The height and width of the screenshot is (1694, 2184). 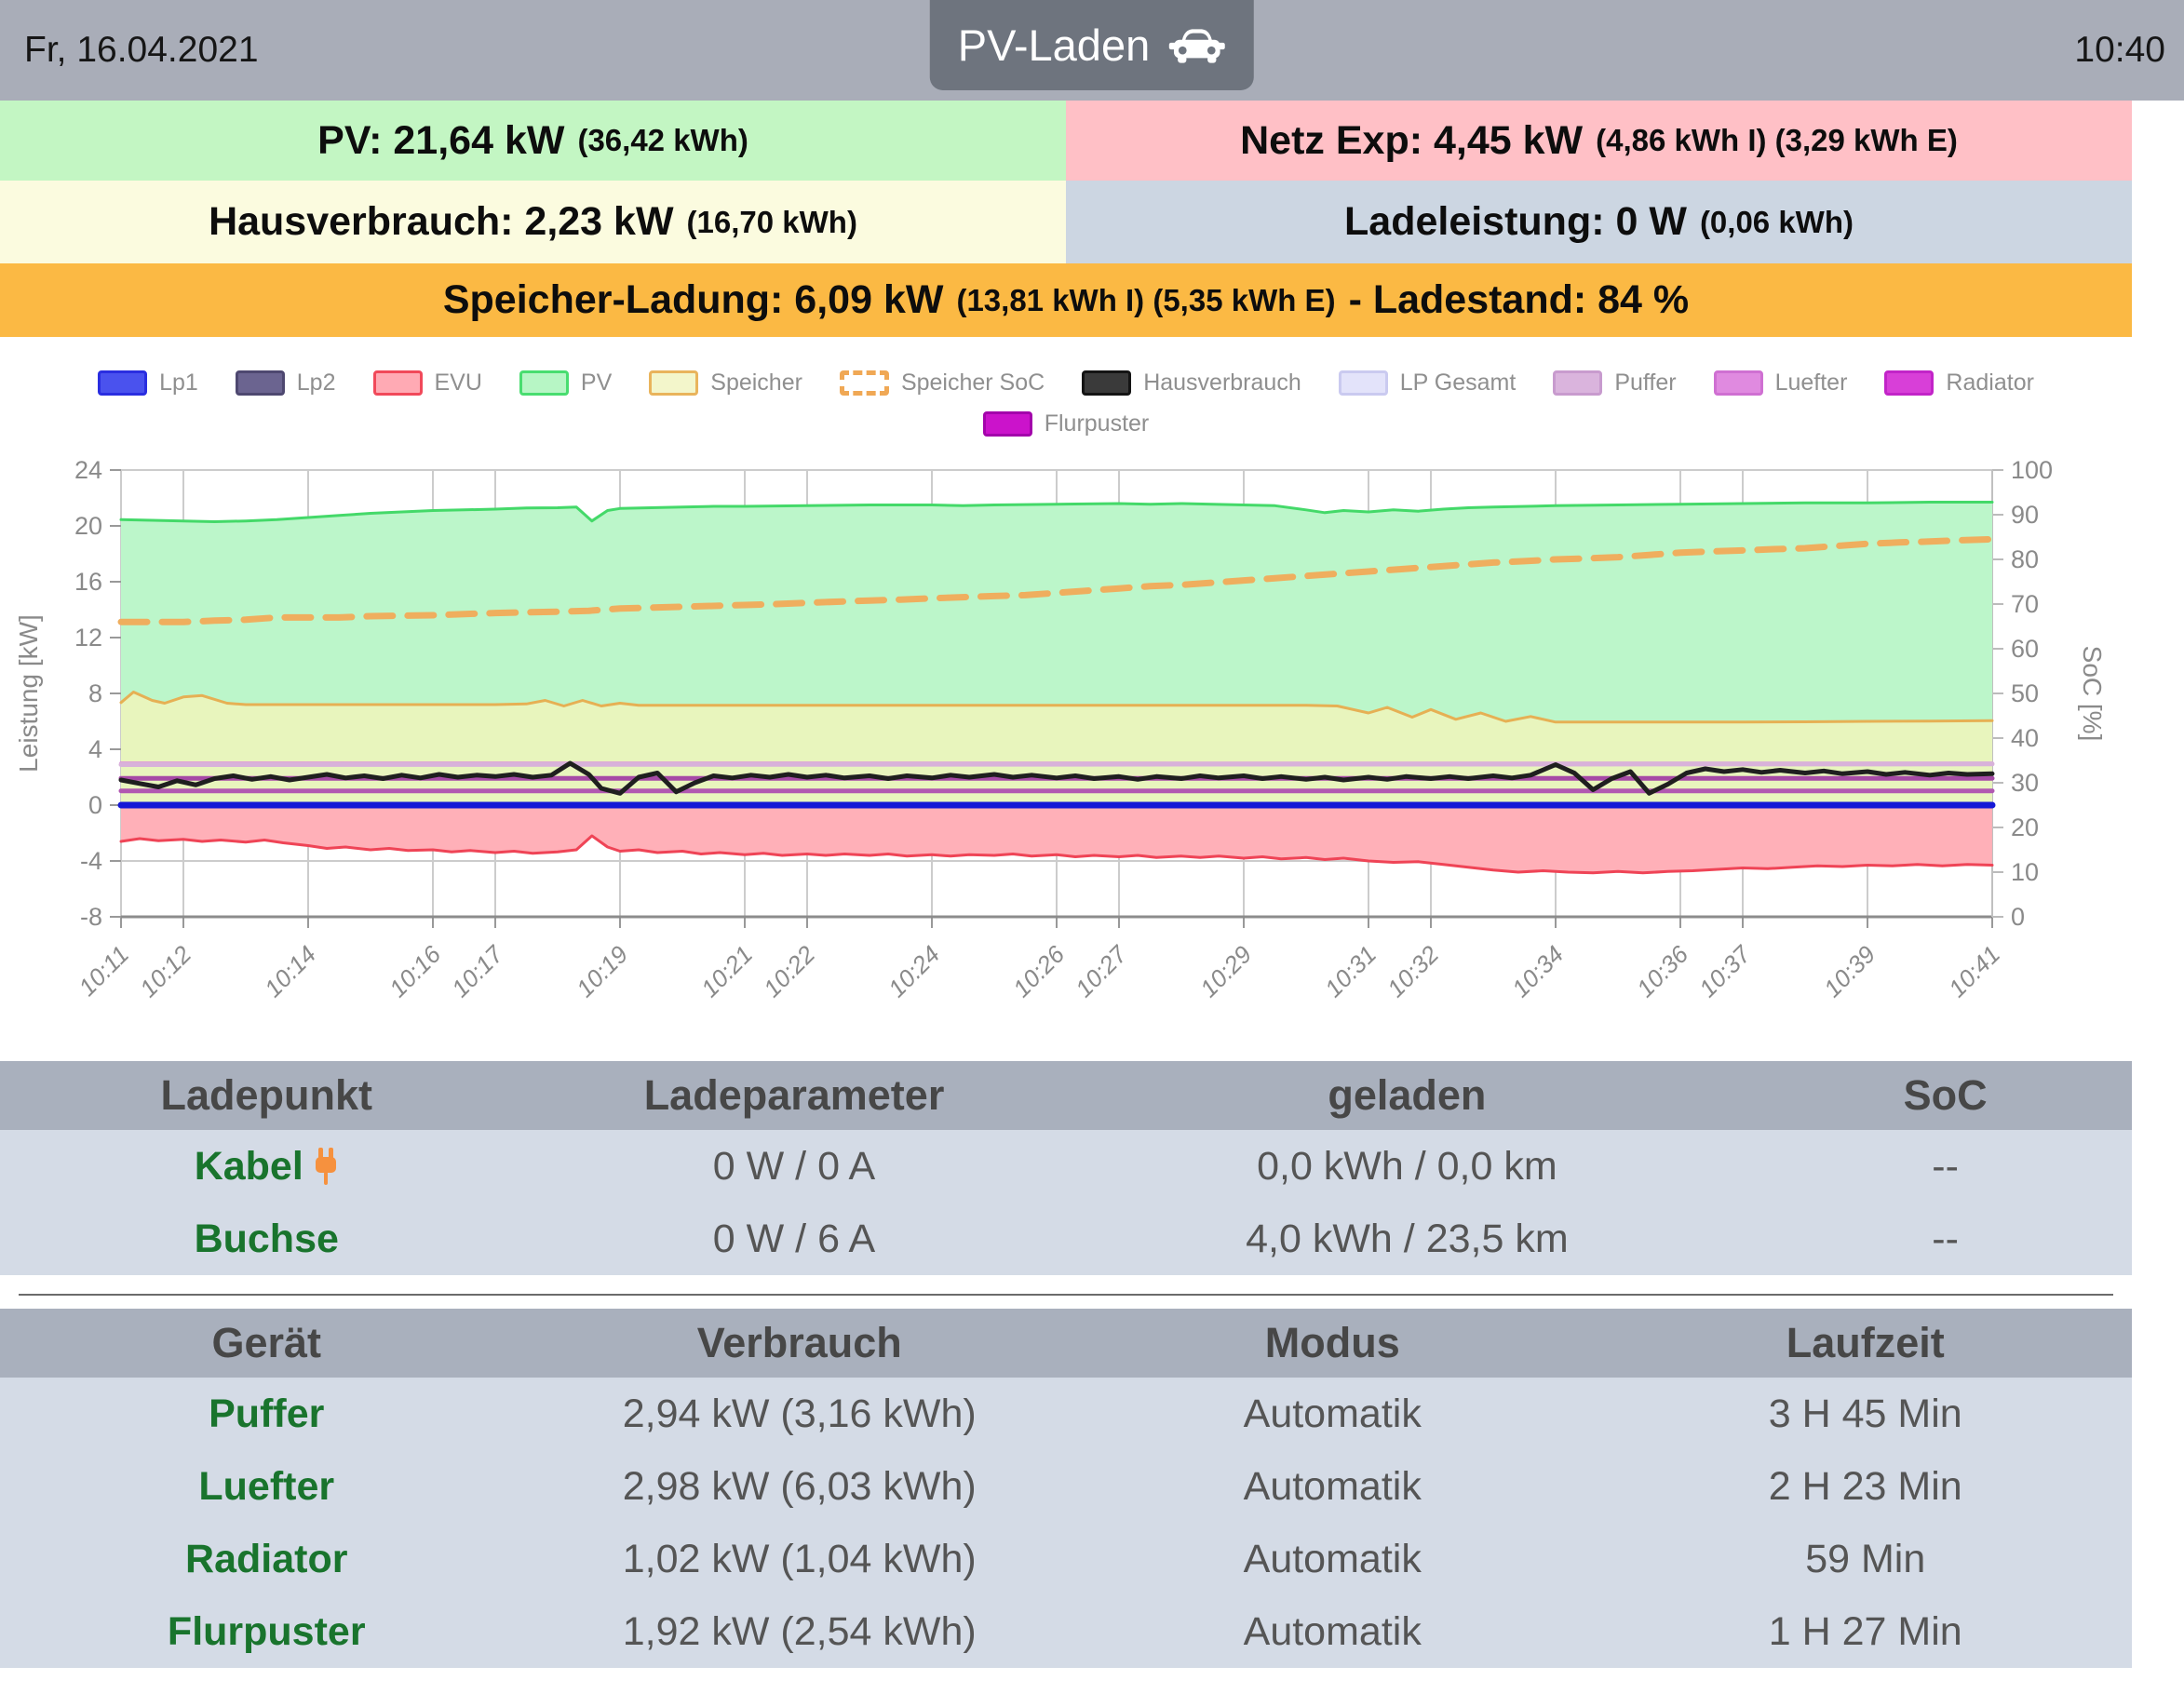 I want to click on svg-text: 10:22, so click(x=789, y=971).